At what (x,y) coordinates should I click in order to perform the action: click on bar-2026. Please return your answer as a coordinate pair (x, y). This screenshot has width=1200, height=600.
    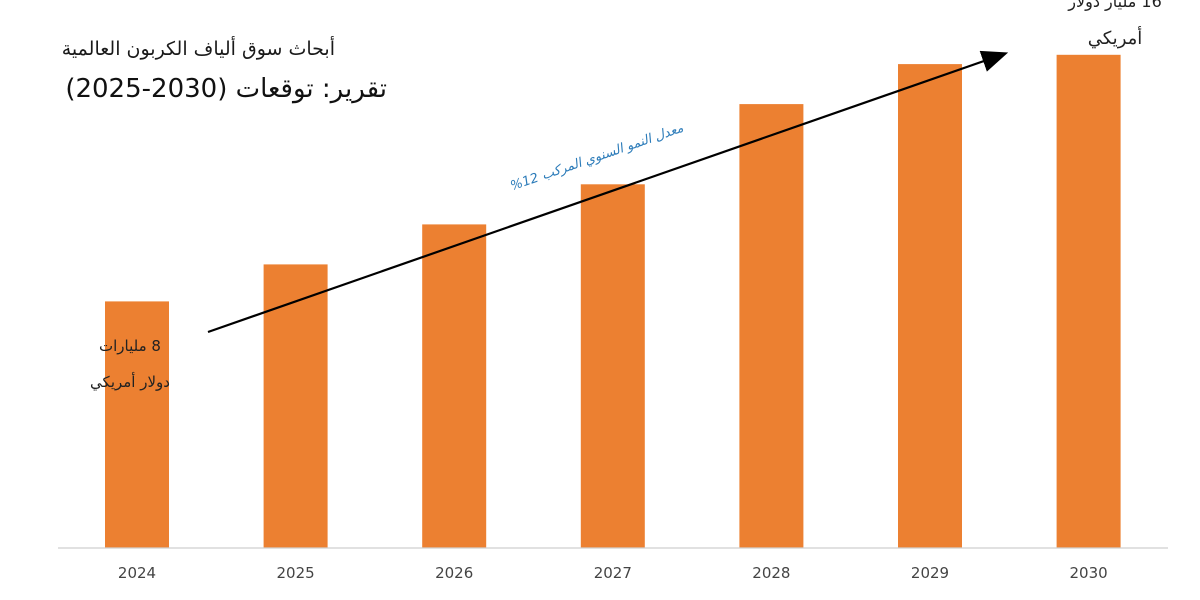
    Looking at the image, I should click on (454, 386).